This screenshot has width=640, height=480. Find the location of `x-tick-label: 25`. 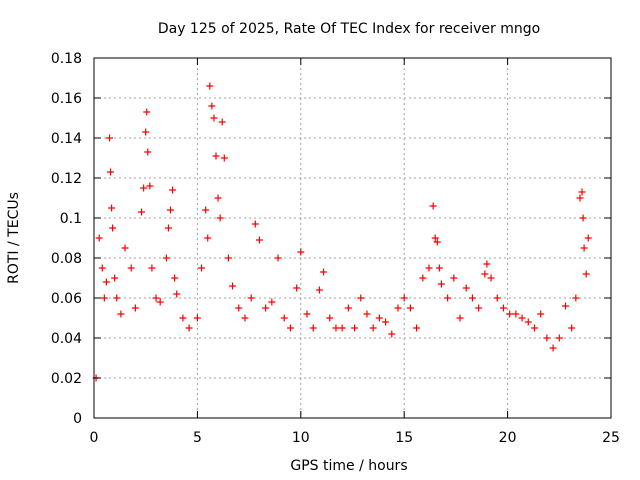

x-tick-label: 25 is located at coordinates (611, 438).